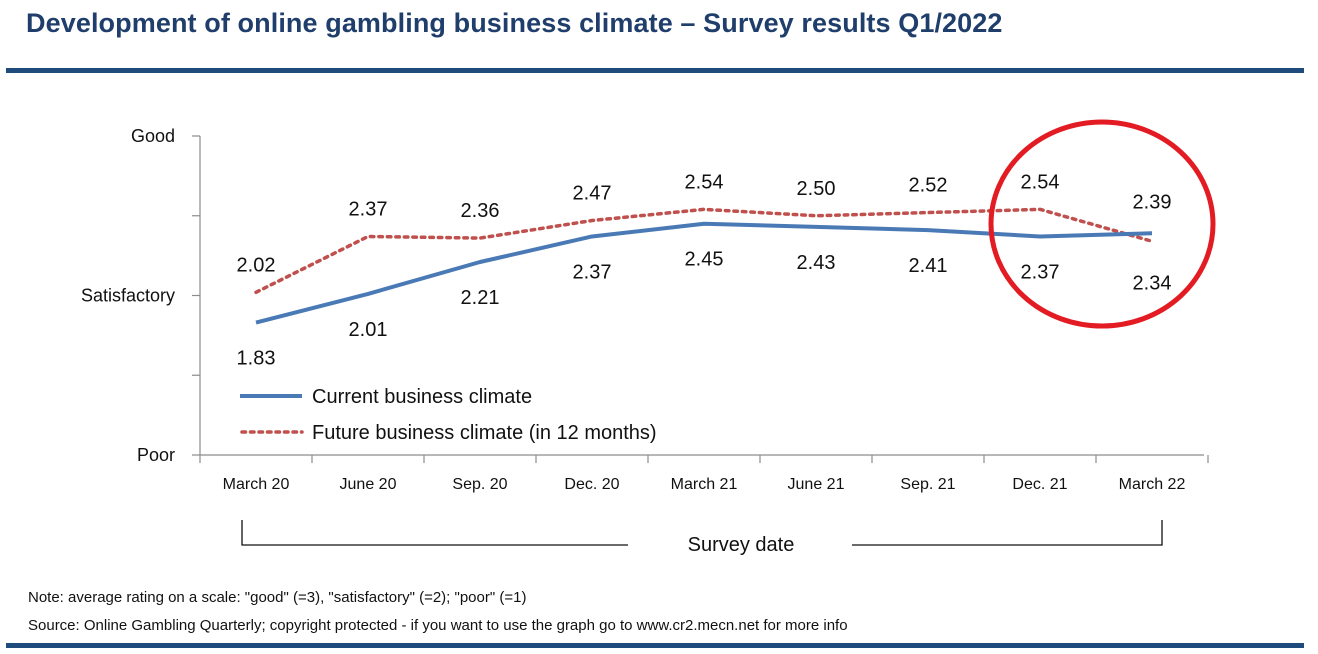 This screenshot has width=1318, height=654. What do you see at coordinates (480, 298) in the screenshot?
I see `current-data-label-2: 2.21` at bounding box center [480, 298].